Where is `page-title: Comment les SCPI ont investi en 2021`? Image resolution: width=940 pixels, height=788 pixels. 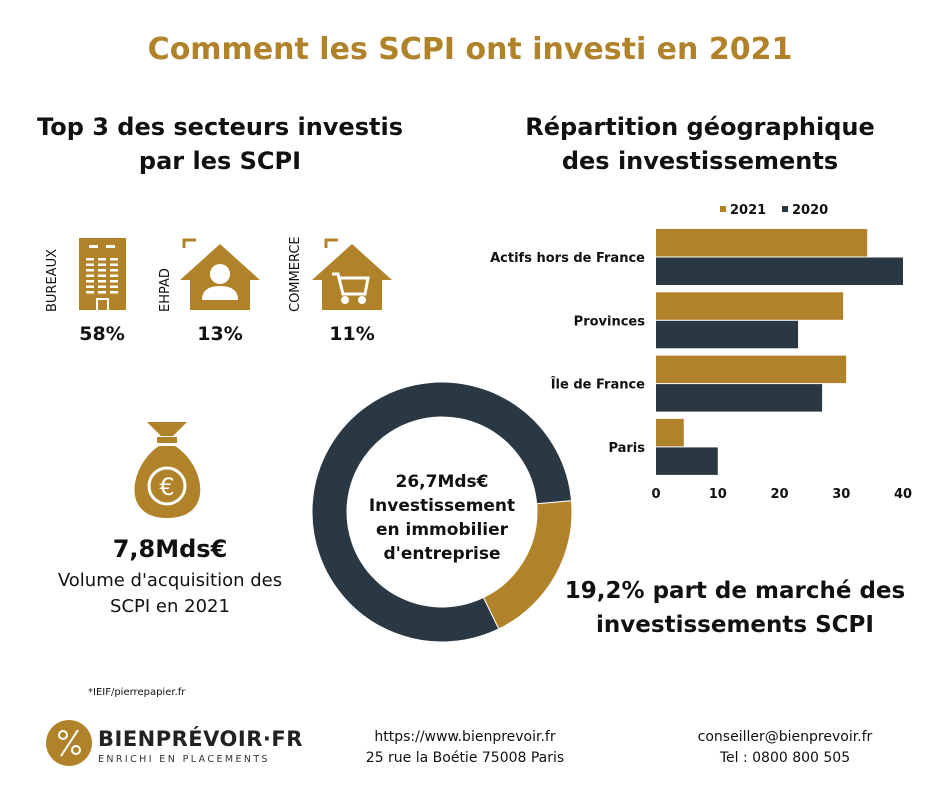 page-title: Comment les SCPI ont investi en 2021 is located at coordinates (470, 49).